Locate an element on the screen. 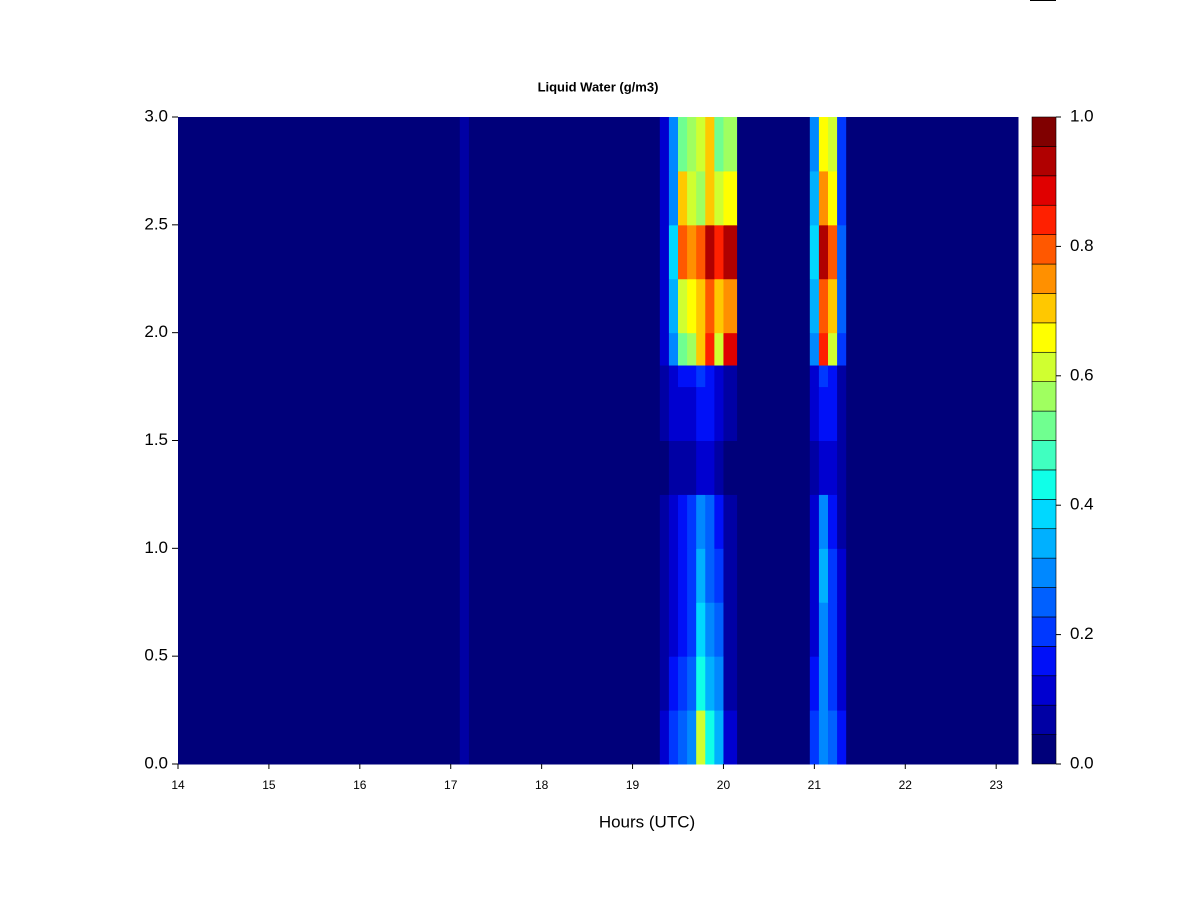 The width and height of the screenshot is (1200, 900). x-tick-label: 22 is located at coordinates (906, 785).